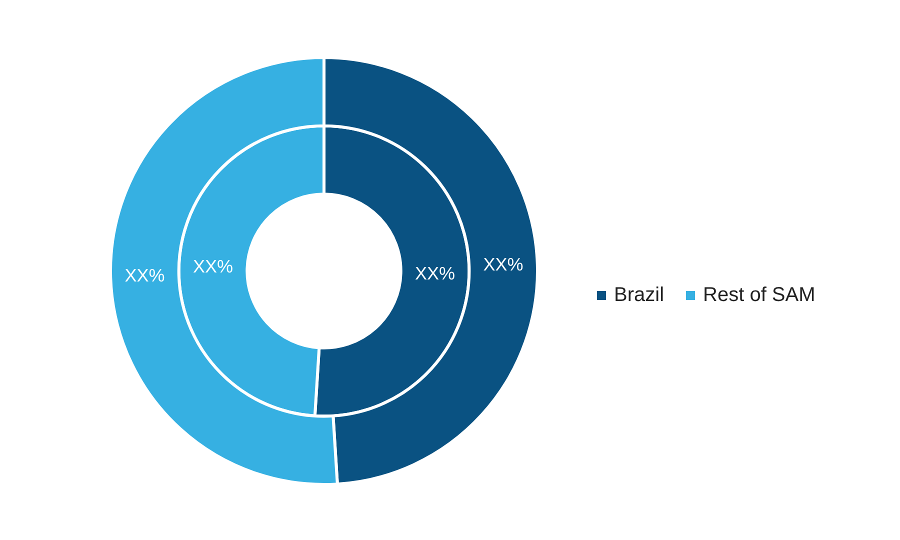  Describe the element at coordinates (759, 295) in the screenshot. I see `legend-label: Rest of SAM` at that location.